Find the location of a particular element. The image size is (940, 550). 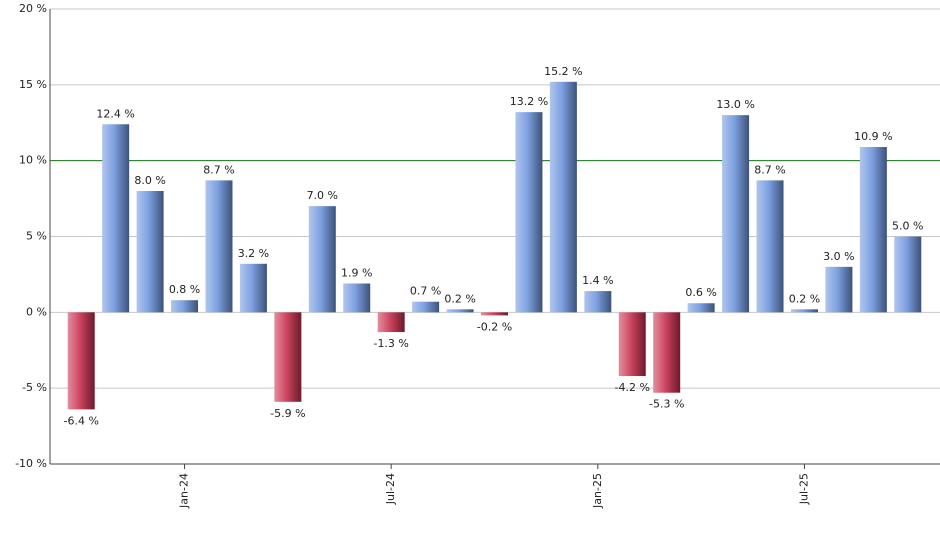

x-tick-label: Jan-25 is located at coordinates (597, 491).